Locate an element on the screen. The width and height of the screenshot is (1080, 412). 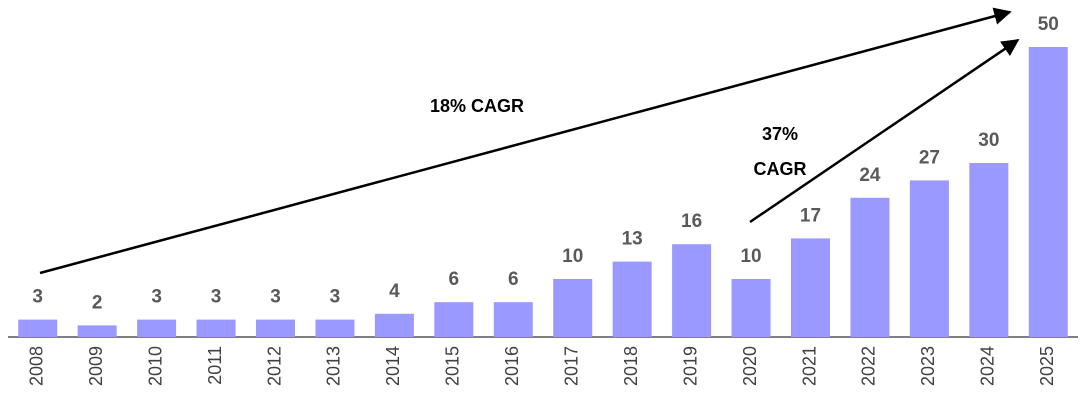
x-tick-label: 2017 is located at coordinates (571, 366).